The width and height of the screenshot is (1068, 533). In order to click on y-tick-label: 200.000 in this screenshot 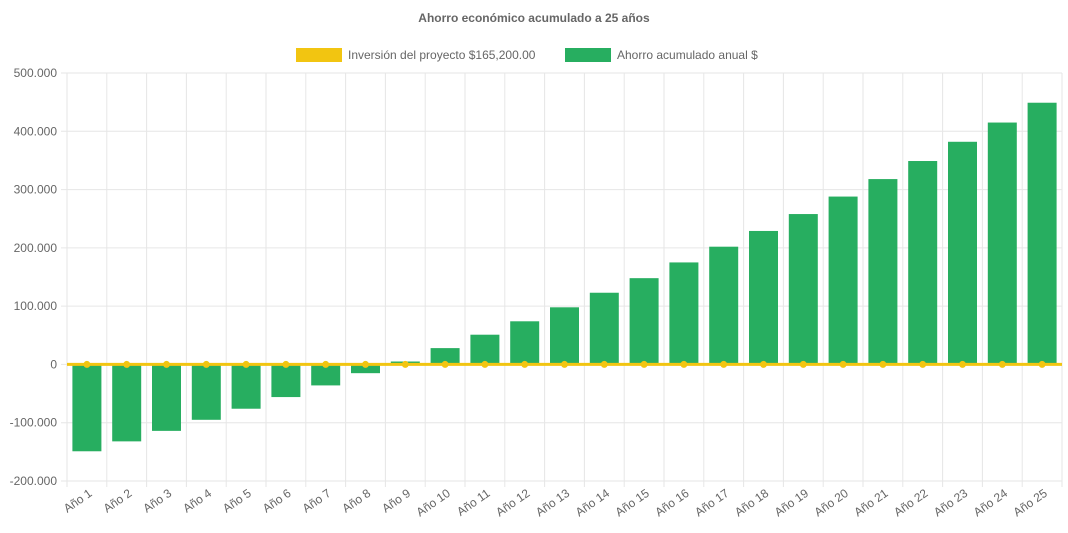, I will do `click(36, 248)`.